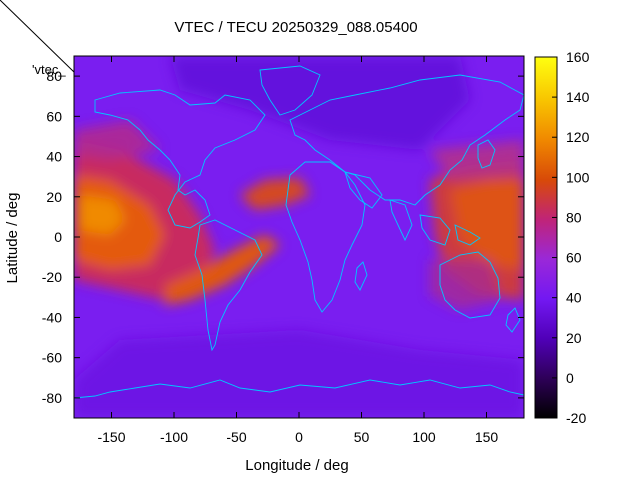  What do you see at coordinates (465, 285) in the screenshot?
I see `australia-warm` at bounding box center [465, 285].